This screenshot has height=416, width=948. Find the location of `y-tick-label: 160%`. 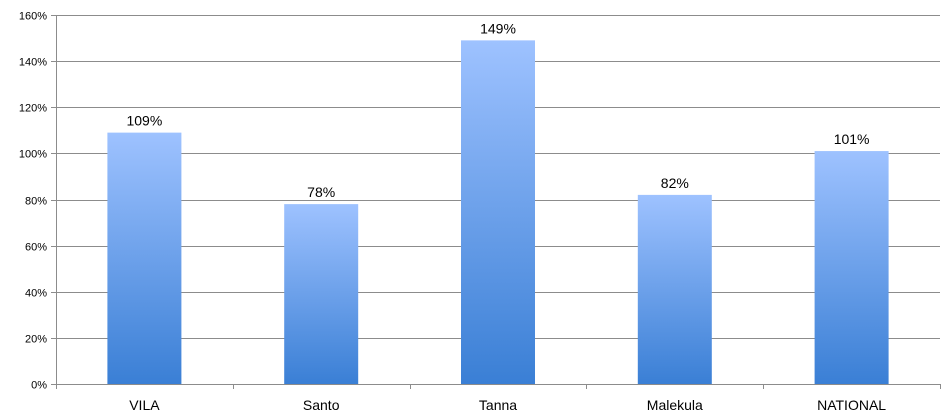

y-tick-label: 160% is located at coordinates (33, 17).